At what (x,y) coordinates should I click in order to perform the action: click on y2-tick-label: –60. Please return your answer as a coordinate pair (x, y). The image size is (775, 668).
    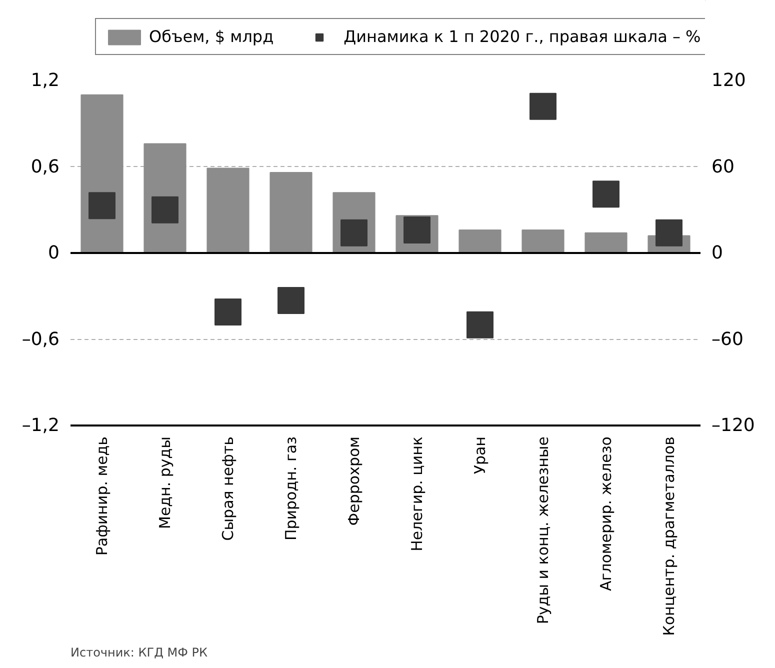
    Looking at the image, I should click on (728, 339).